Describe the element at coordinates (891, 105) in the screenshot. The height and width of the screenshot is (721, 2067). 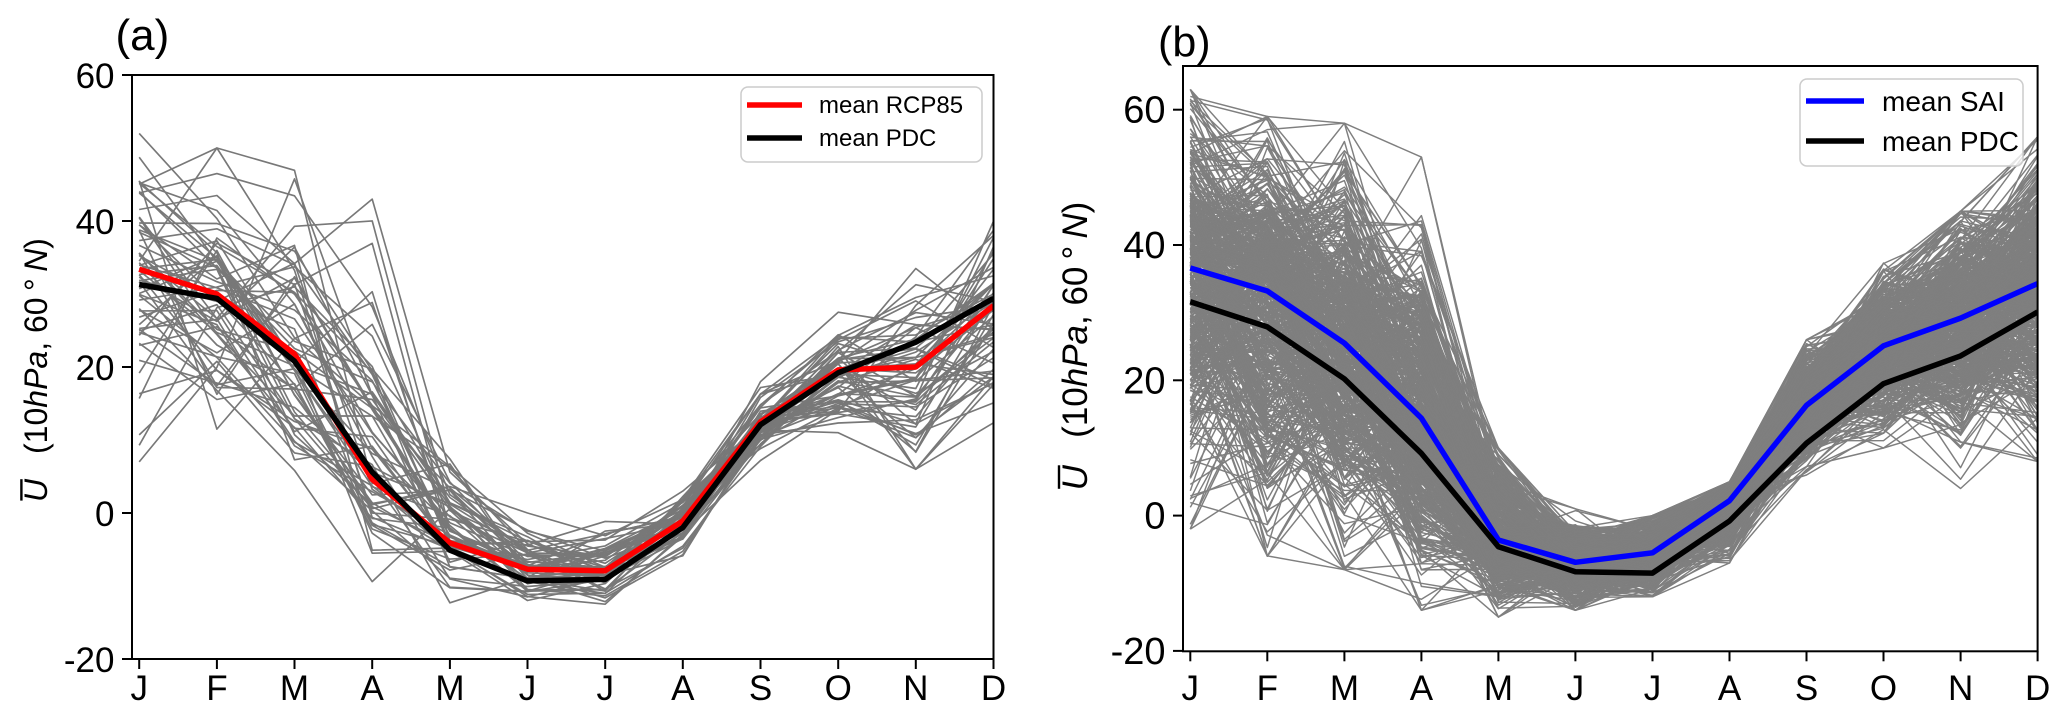
I see `svg-text: mean RCP85` at that location.